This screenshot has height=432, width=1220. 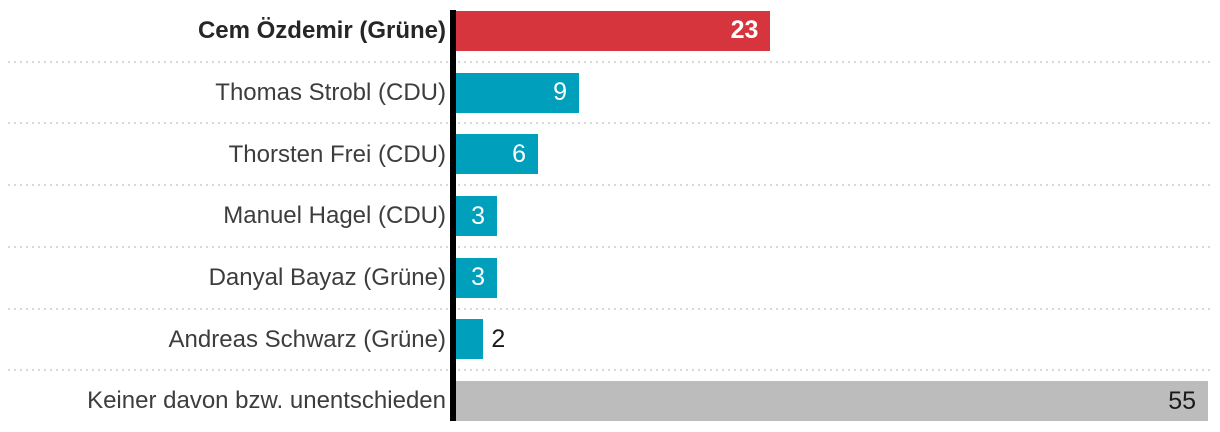 I want to click on bar: 55, so click(x=832, y=401).